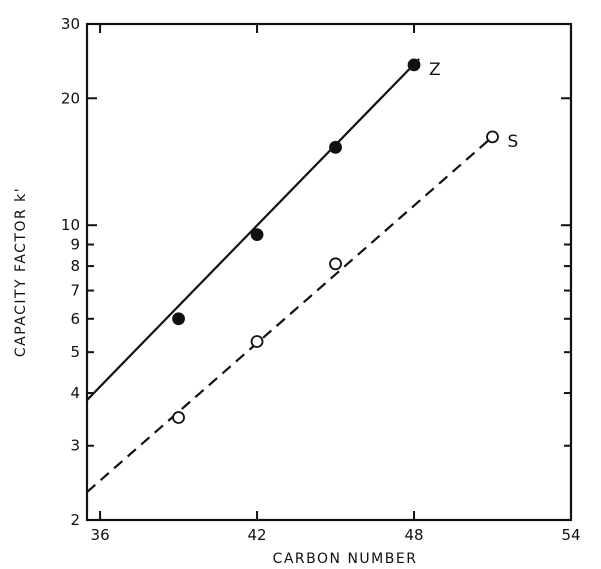 The height and width of the screenshot is (569, 601). Describe the element at coordinates (70, 98) in the screenshot. I see `y-tick-label: 20` at that location.